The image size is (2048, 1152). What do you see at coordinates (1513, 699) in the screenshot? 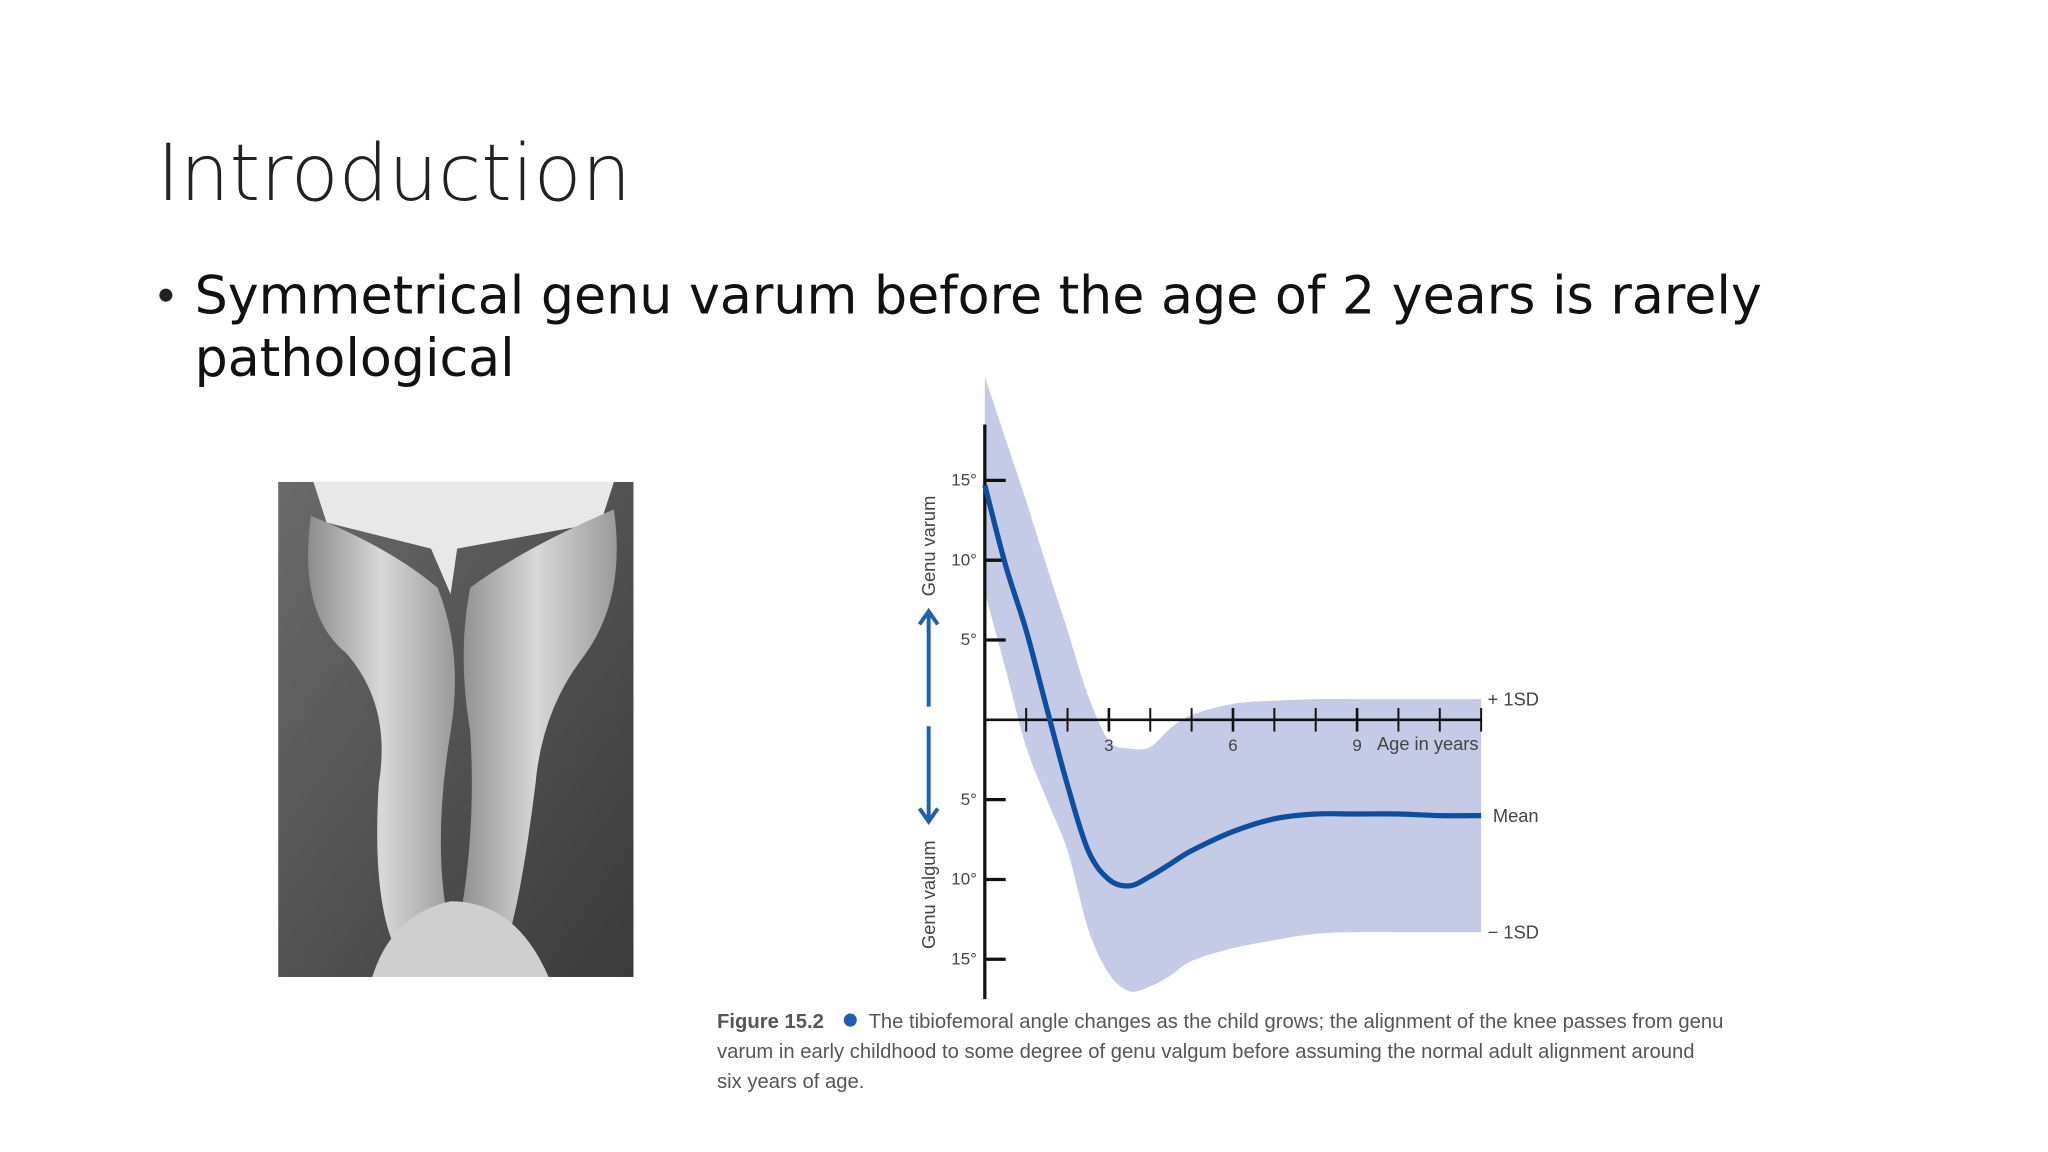
I see `series-label: + 1SD` at bounding box center [1513, 699].